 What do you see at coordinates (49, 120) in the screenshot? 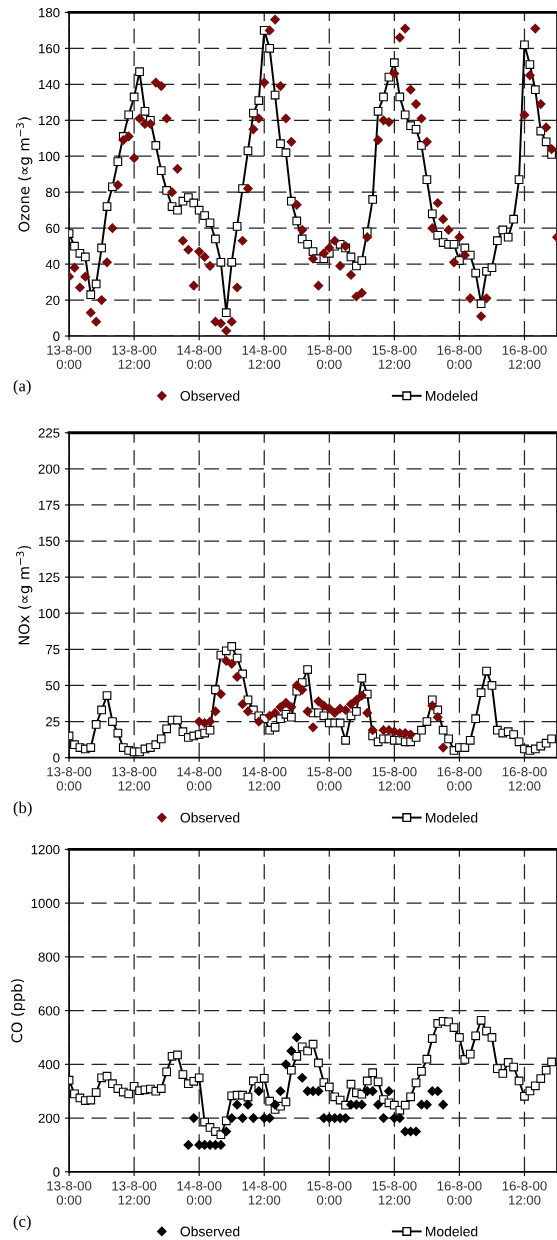
I see `y-tick-label: 120` at bounding box center [49, 120].